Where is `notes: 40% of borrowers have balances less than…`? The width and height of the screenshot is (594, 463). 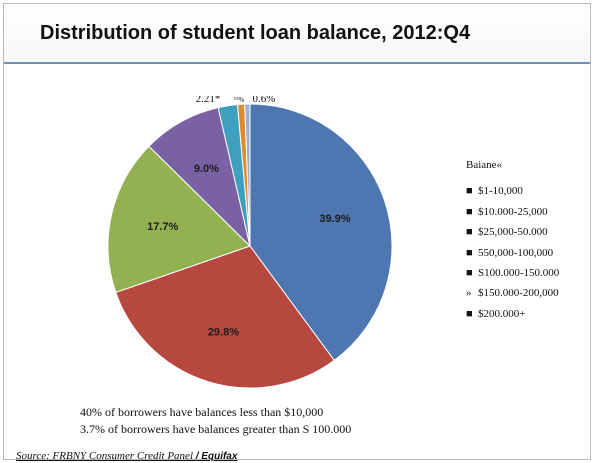
notes: 40% of borrowers have balances less than… is located at coordinates (215, 421).